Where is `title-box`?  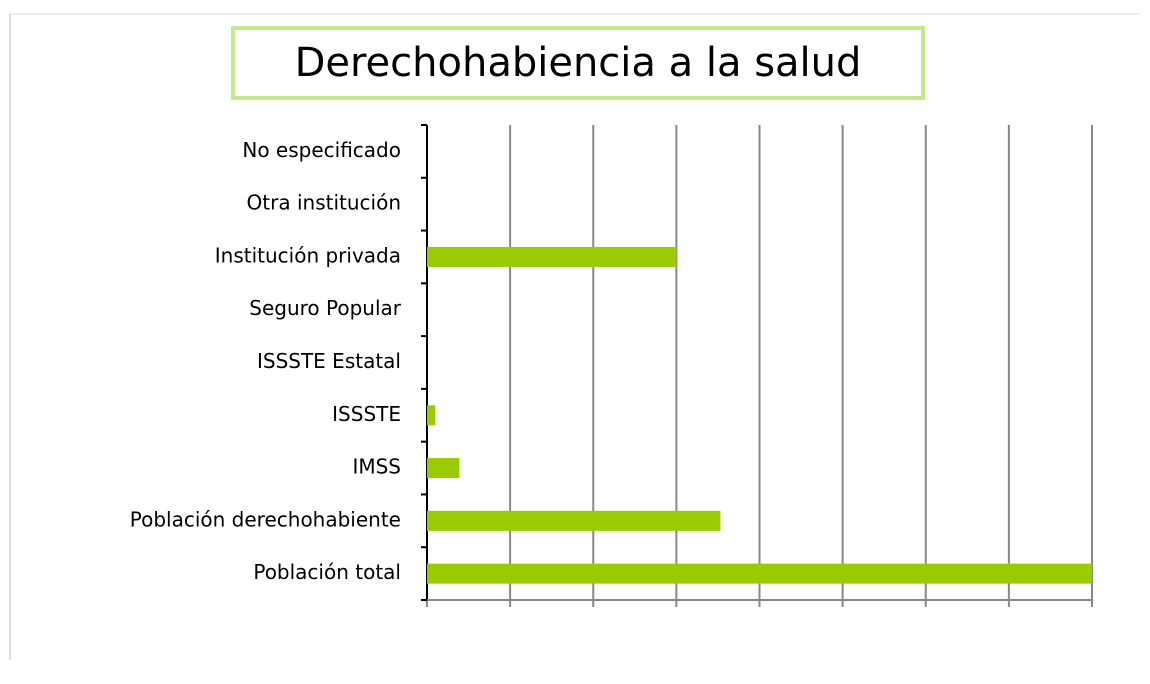
title-box is located at coordinates (578, 63).